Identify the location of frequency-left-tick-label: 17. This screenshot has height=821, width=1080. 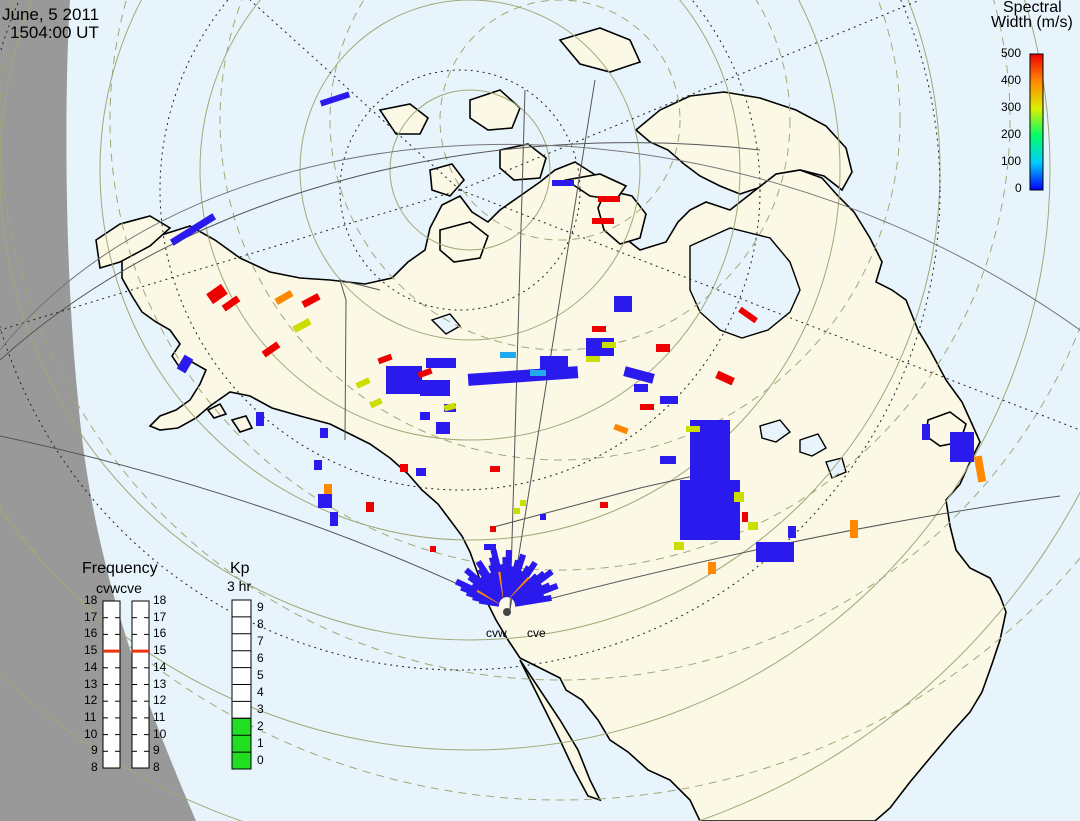
(91, 616).